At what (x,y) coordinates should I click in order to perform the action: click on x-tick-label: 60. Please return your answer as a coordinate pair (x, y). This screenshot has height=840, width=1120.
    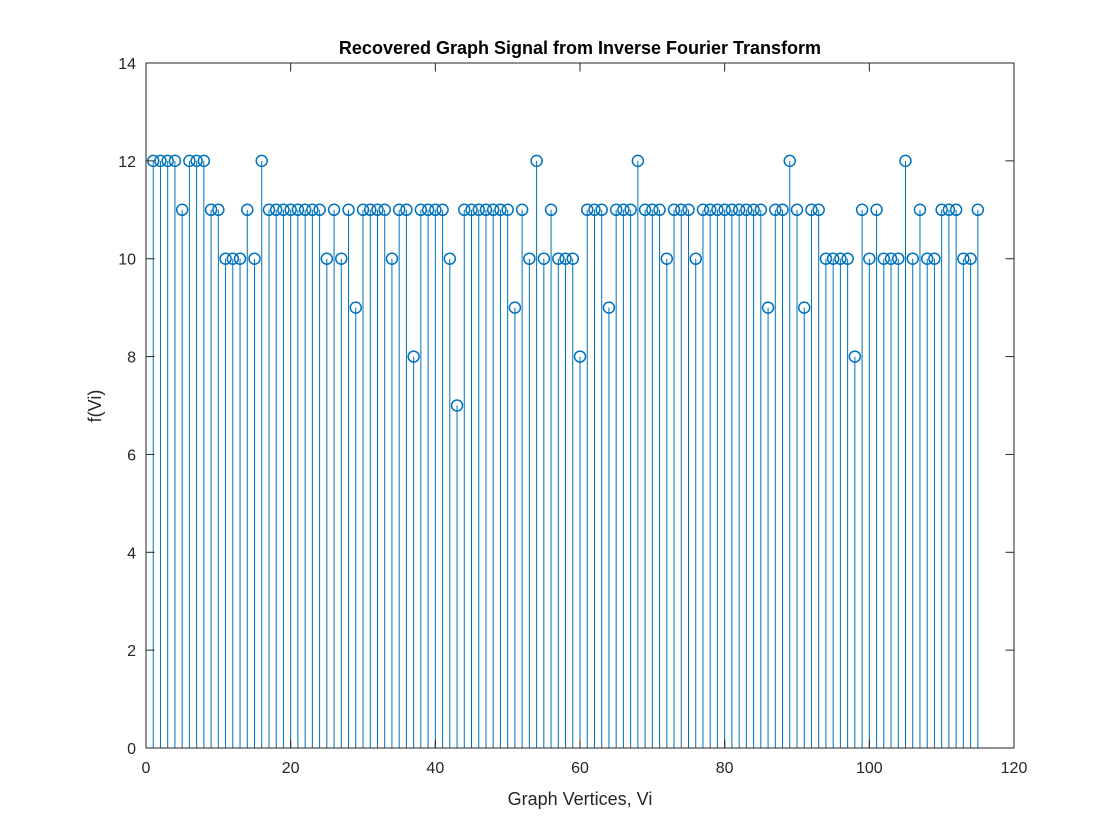
    Looking at the image, I should click on (580, 768).